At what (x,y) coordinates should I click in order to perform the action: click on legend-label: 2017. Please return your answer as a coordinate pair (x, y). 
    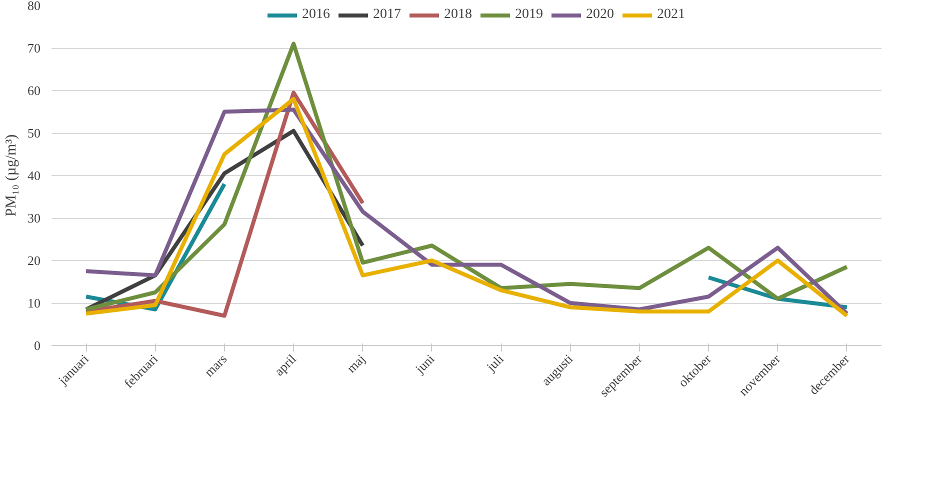
    Looking at the image, I should click on (386, 15).